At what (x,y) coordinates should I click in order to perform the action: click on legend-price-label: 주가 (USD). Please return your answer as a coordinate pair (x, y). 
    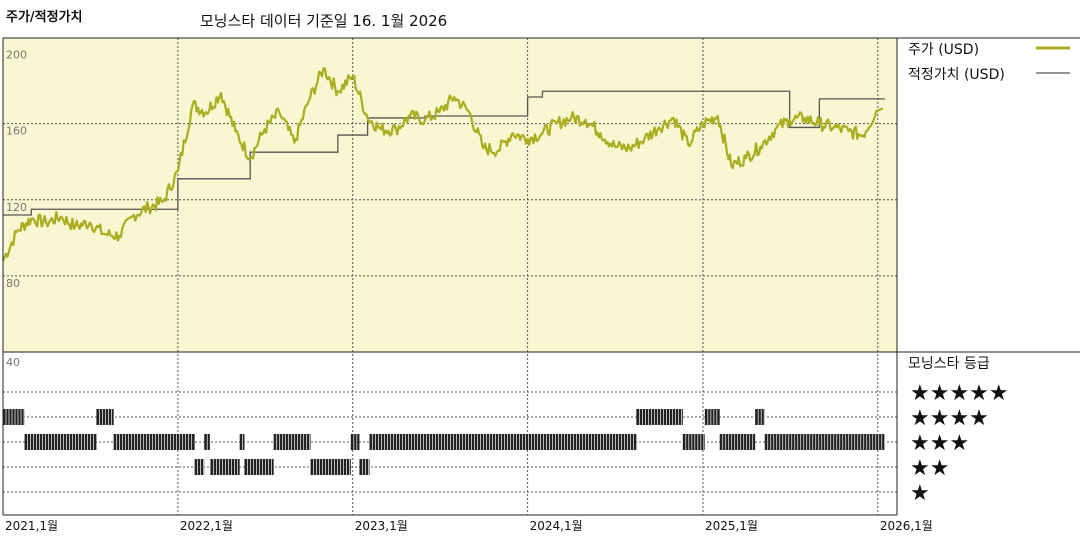
    Looking at the image, I should click on (943, 50).